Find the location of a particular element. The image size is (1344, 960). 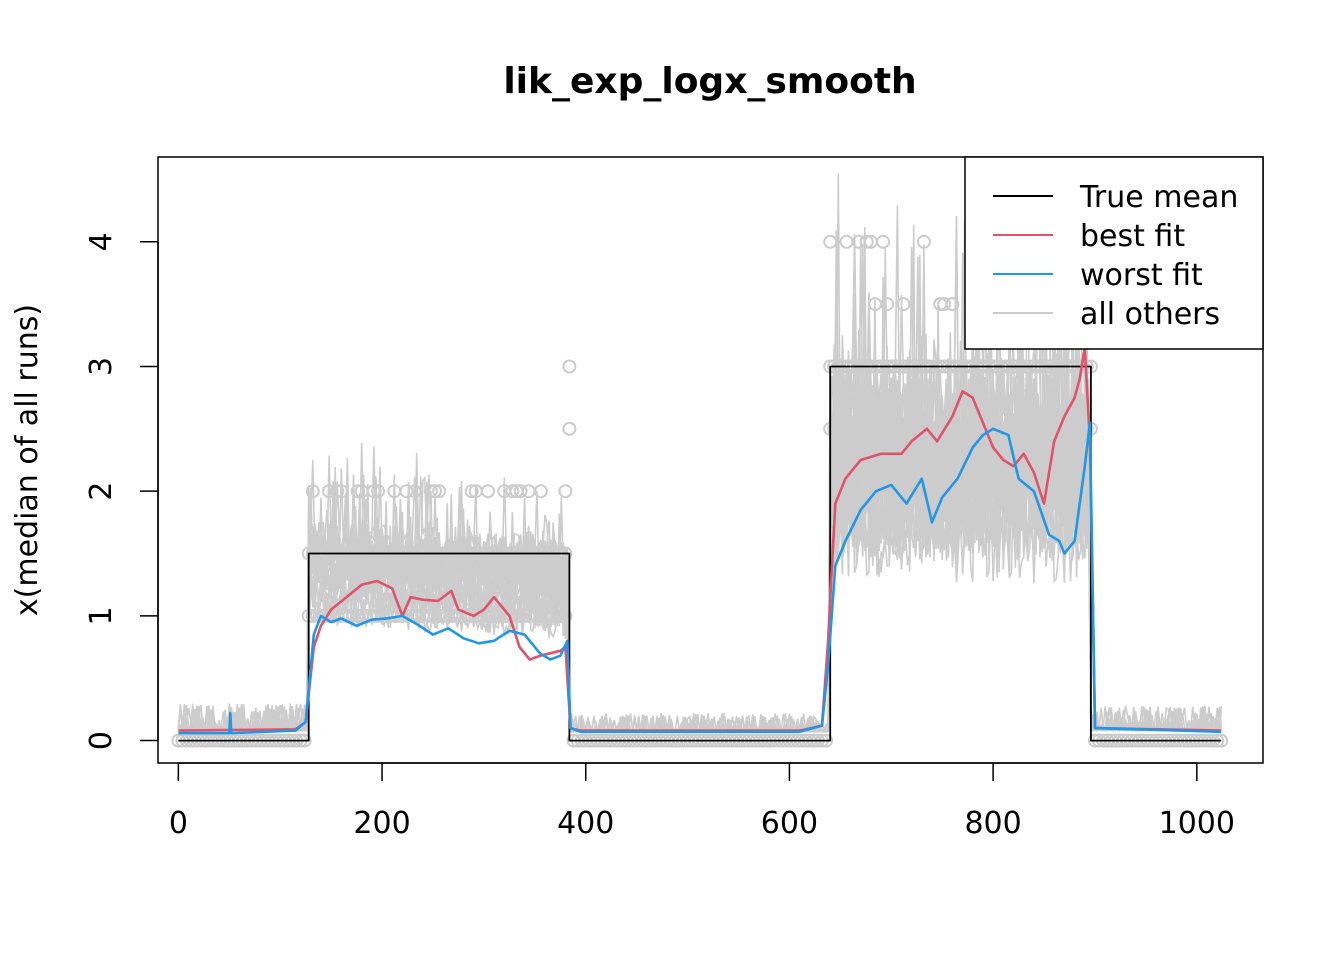

y-tick-label: 4 is located at coordinates (101, 241).